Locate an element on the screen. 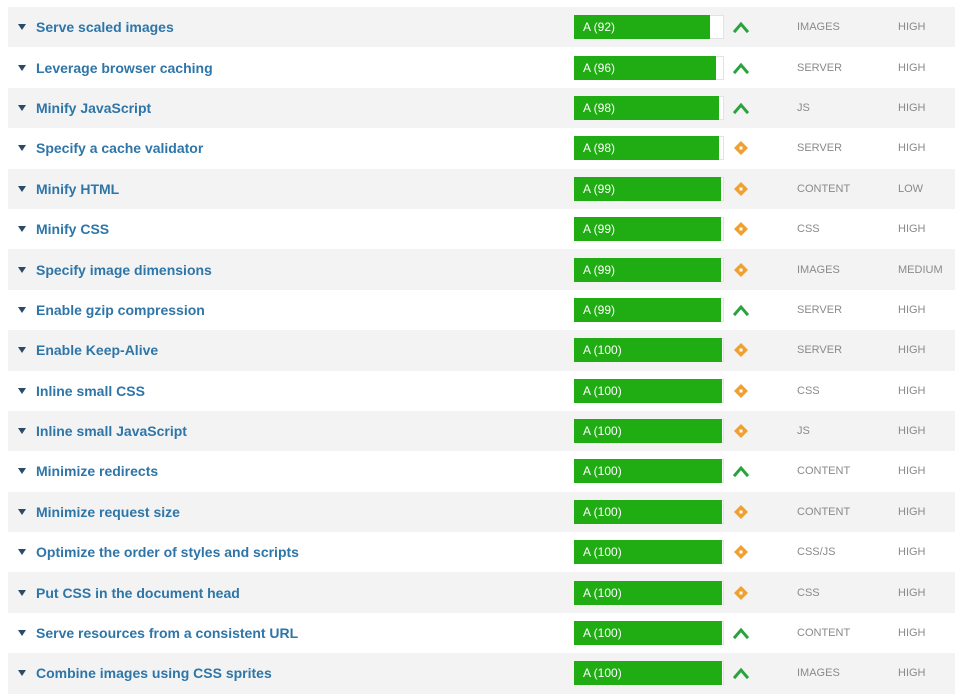  recommendation-title: Inline small JavaScript is located at coordinates (111, 431).